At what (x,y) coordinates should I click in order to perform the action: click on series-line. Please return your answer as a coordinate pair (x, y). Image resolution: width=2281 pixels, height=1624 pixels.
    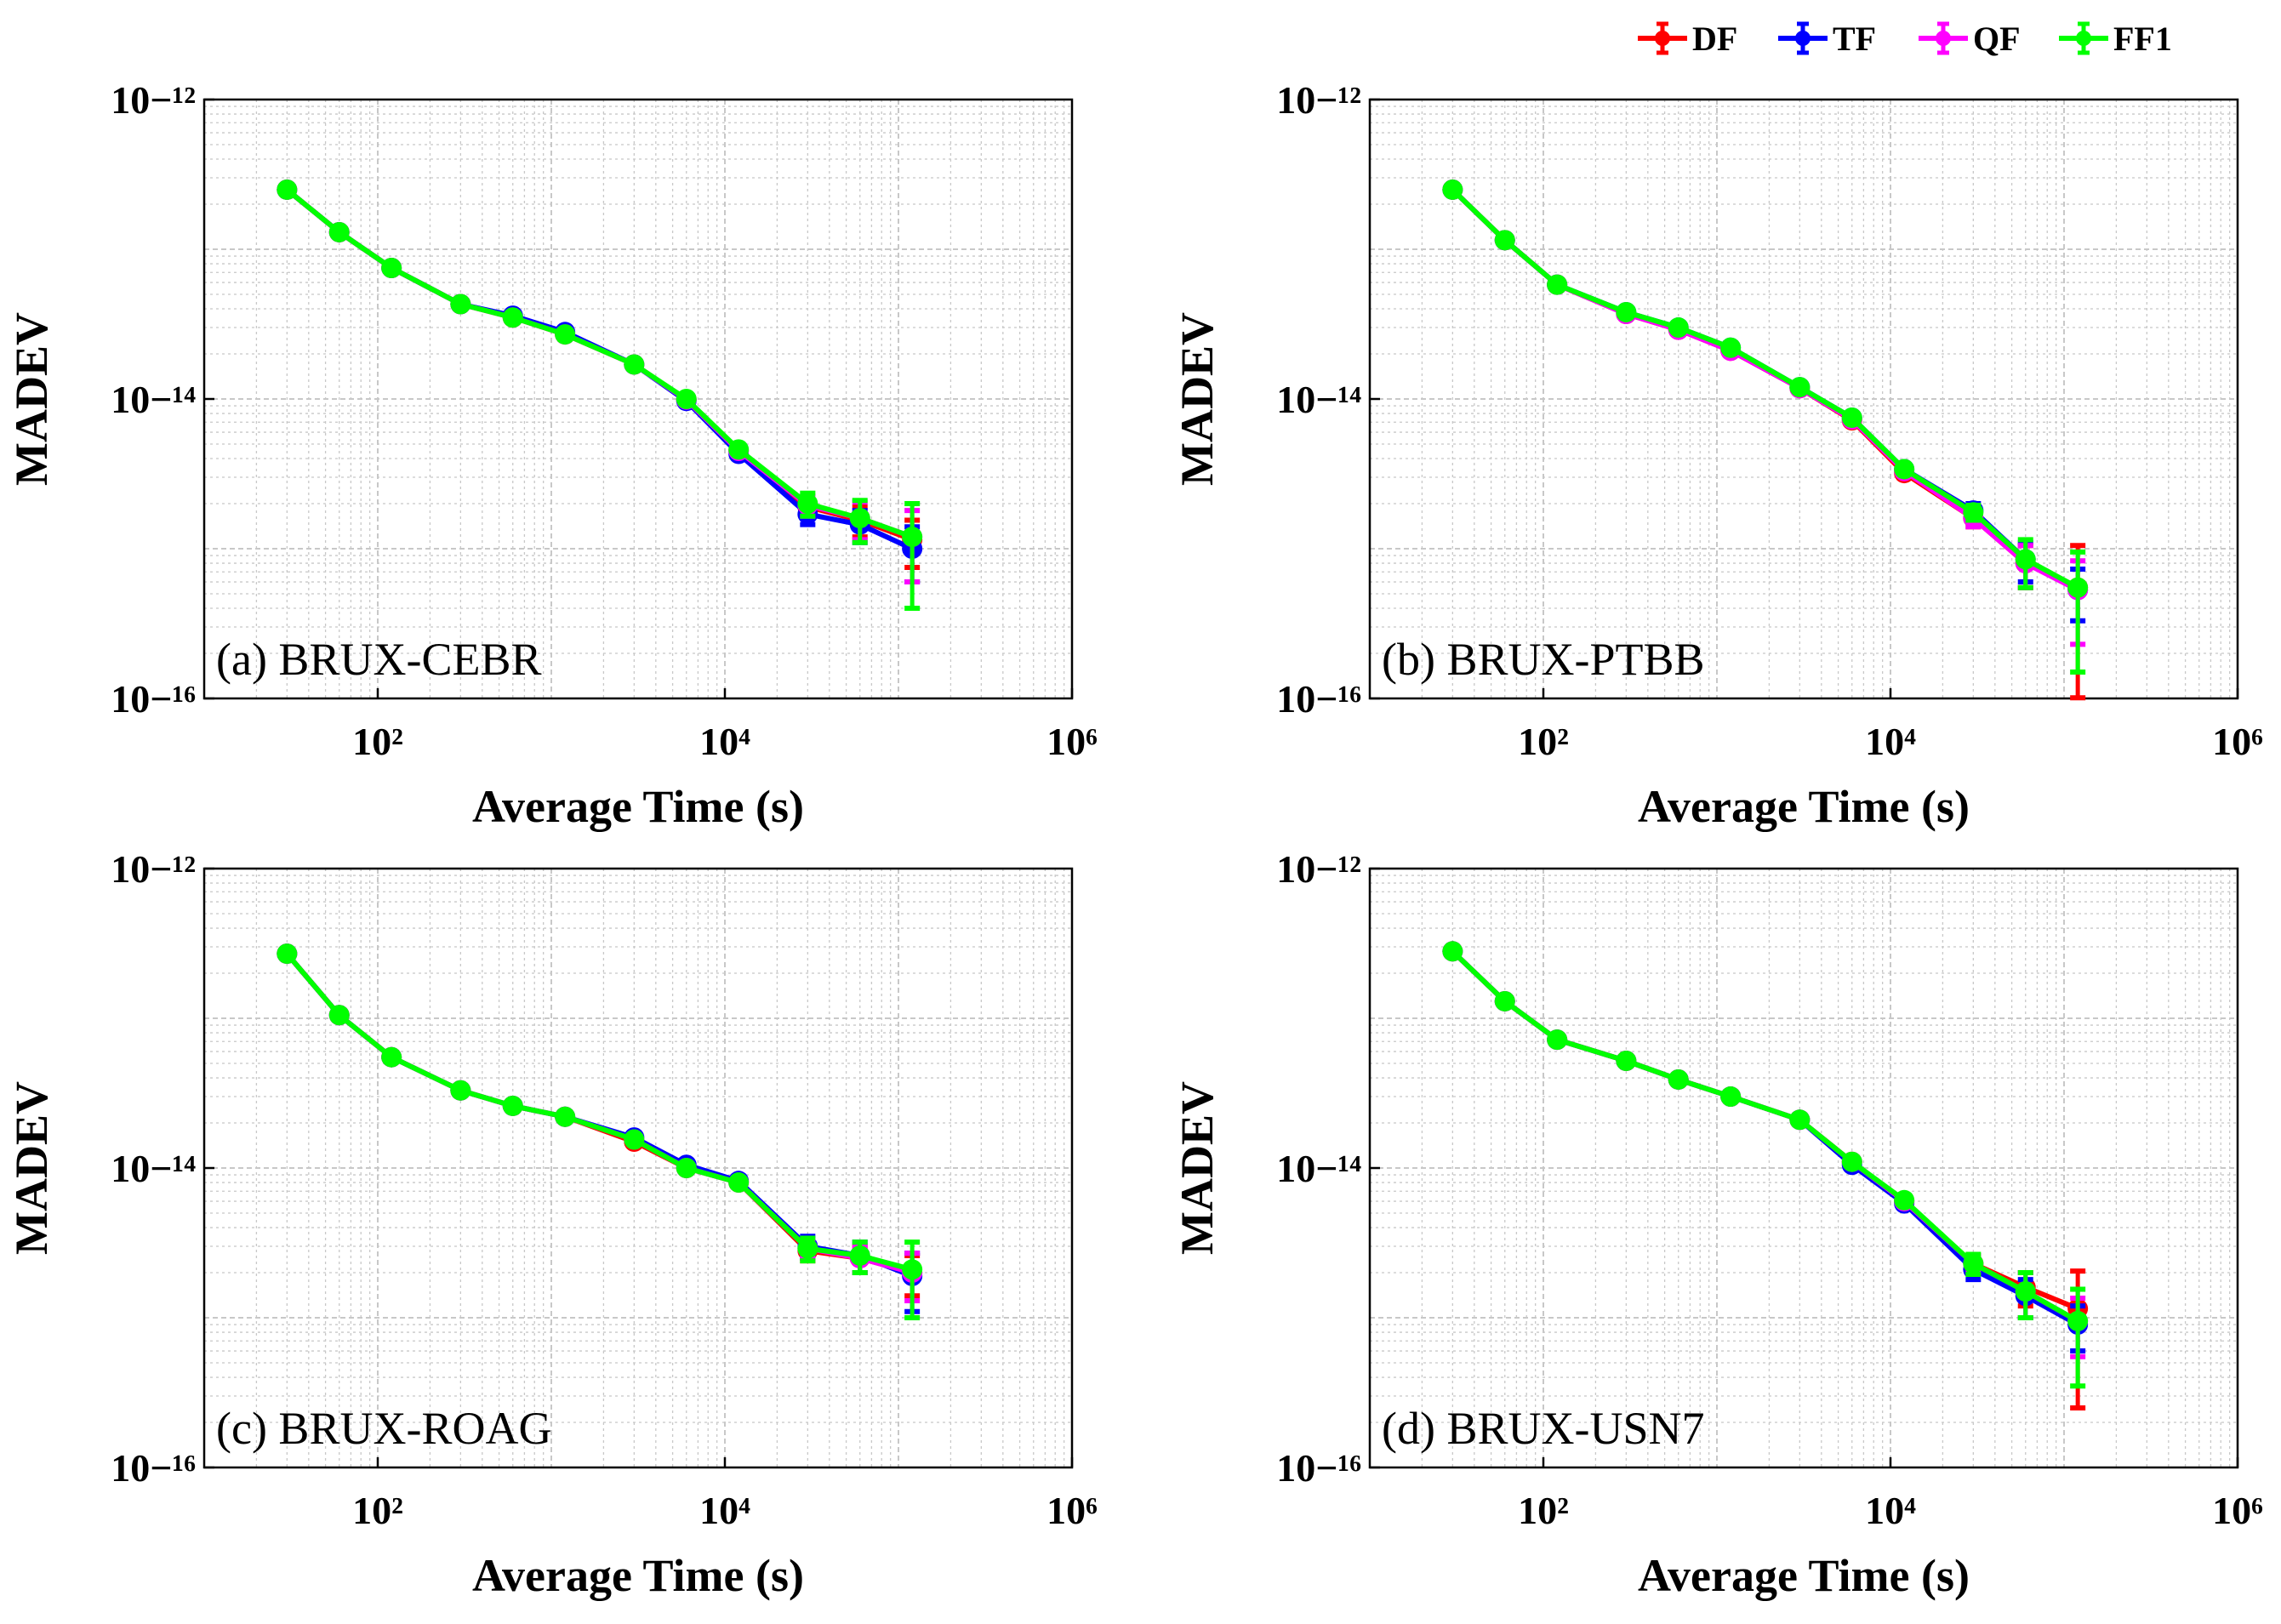
    Looking at the image, I should click on (1765, 388).